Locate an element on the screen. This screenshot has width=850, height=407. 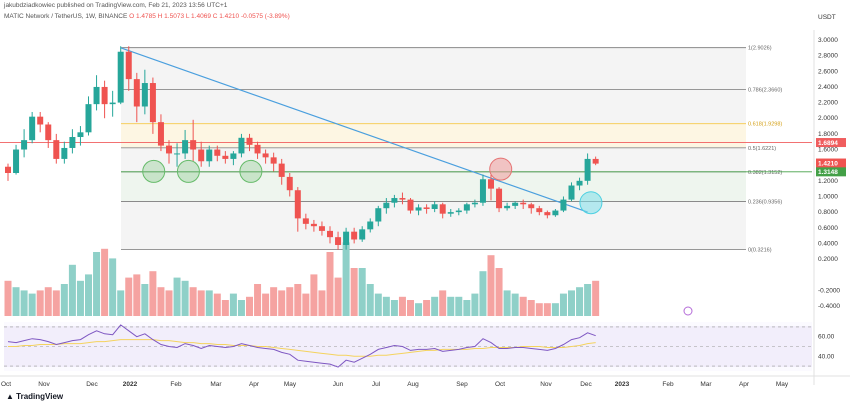
ohlc-low: L 1.4069 is located at coordinates (198, 16).